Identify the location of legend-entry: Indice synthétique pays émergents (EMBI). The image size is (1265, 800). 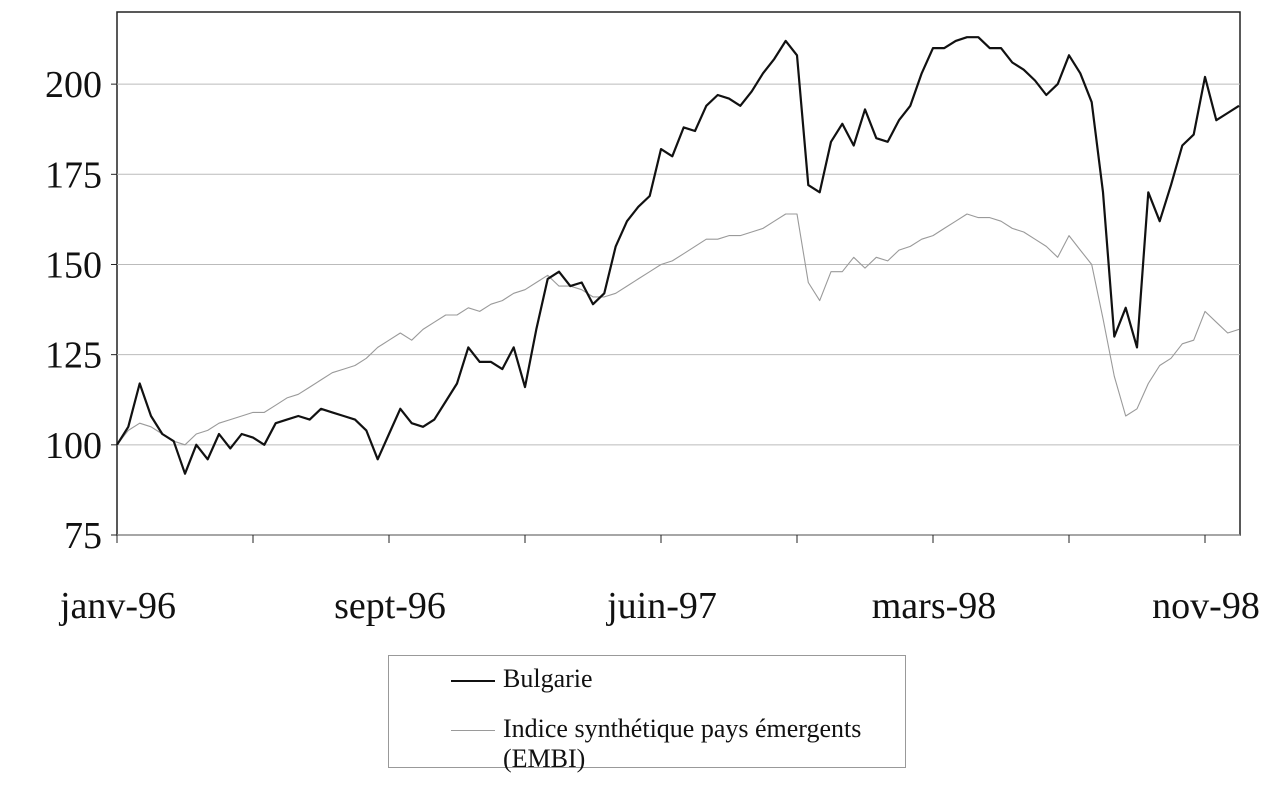
(667, 744).